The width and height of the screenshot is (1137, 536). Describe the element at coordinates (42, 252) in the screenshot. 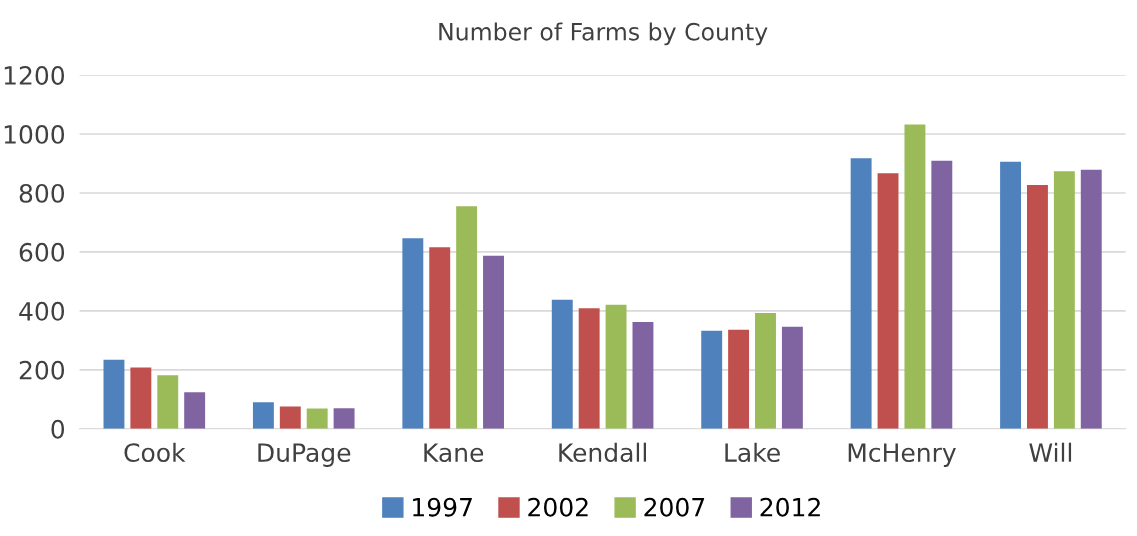

I see `y-tick-label: 600` at that location.